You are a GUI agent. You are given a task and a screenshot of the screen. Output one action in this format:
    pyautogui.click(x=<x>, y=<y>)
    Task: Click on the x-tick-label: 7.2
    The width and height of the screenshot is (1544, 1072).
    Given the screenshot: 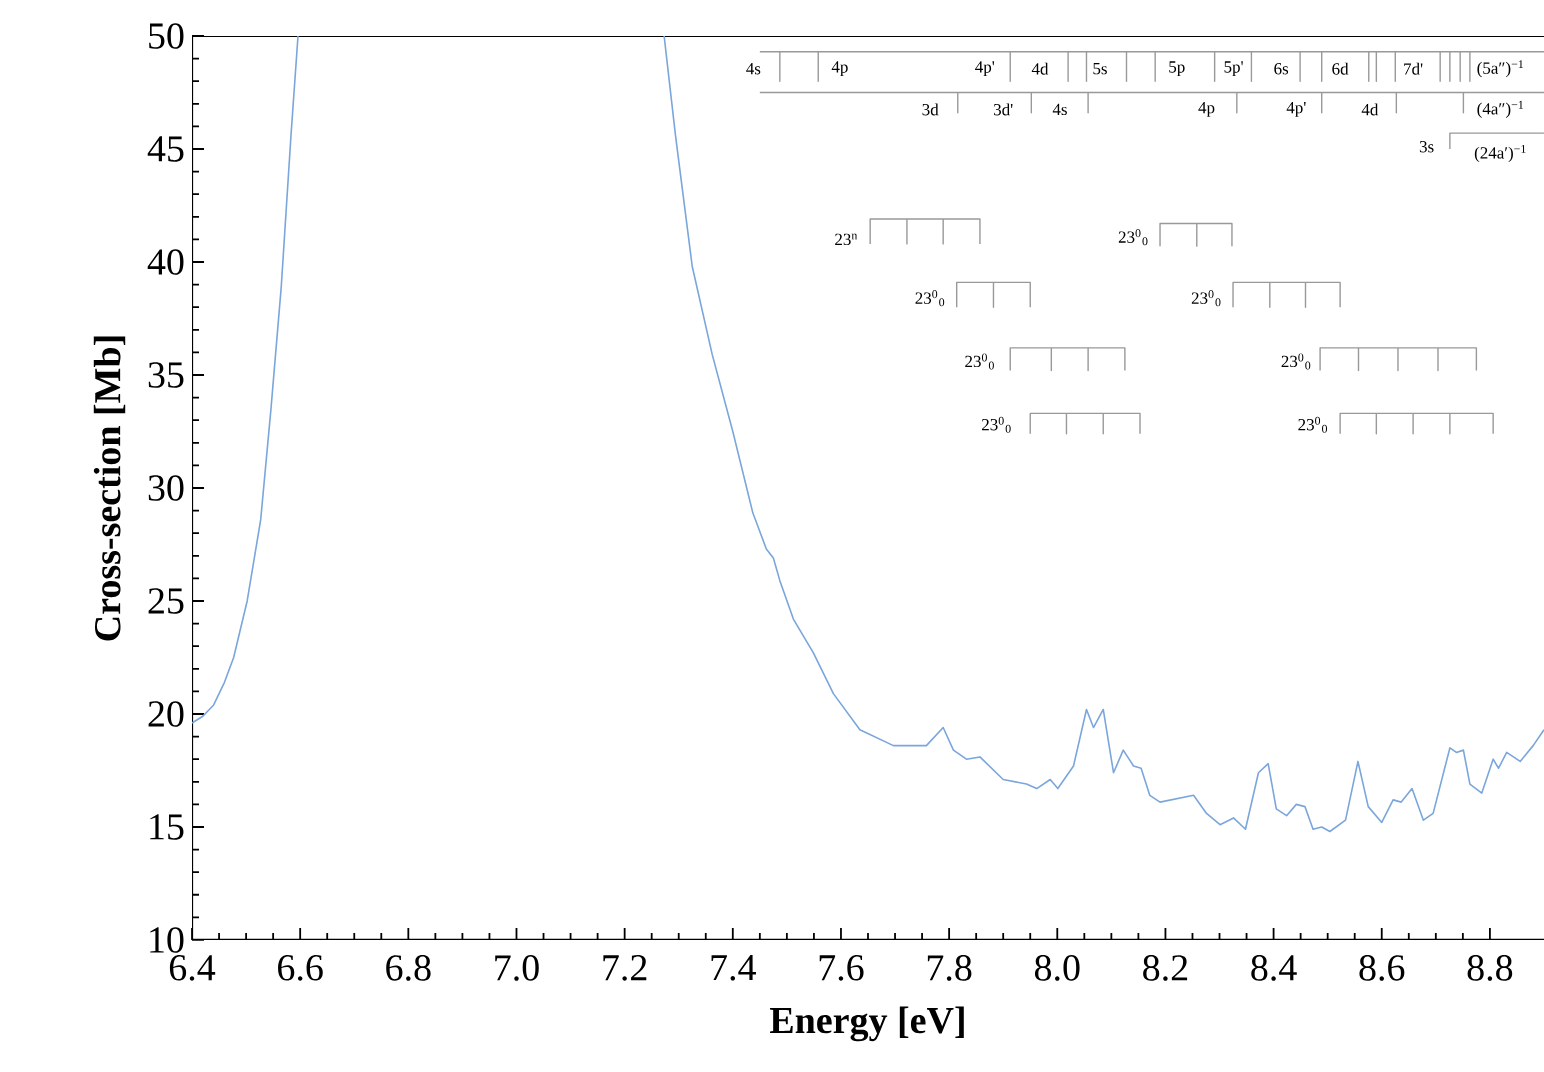 What is the action you would take?
    pyautogui.click(x=625, y=968)
    